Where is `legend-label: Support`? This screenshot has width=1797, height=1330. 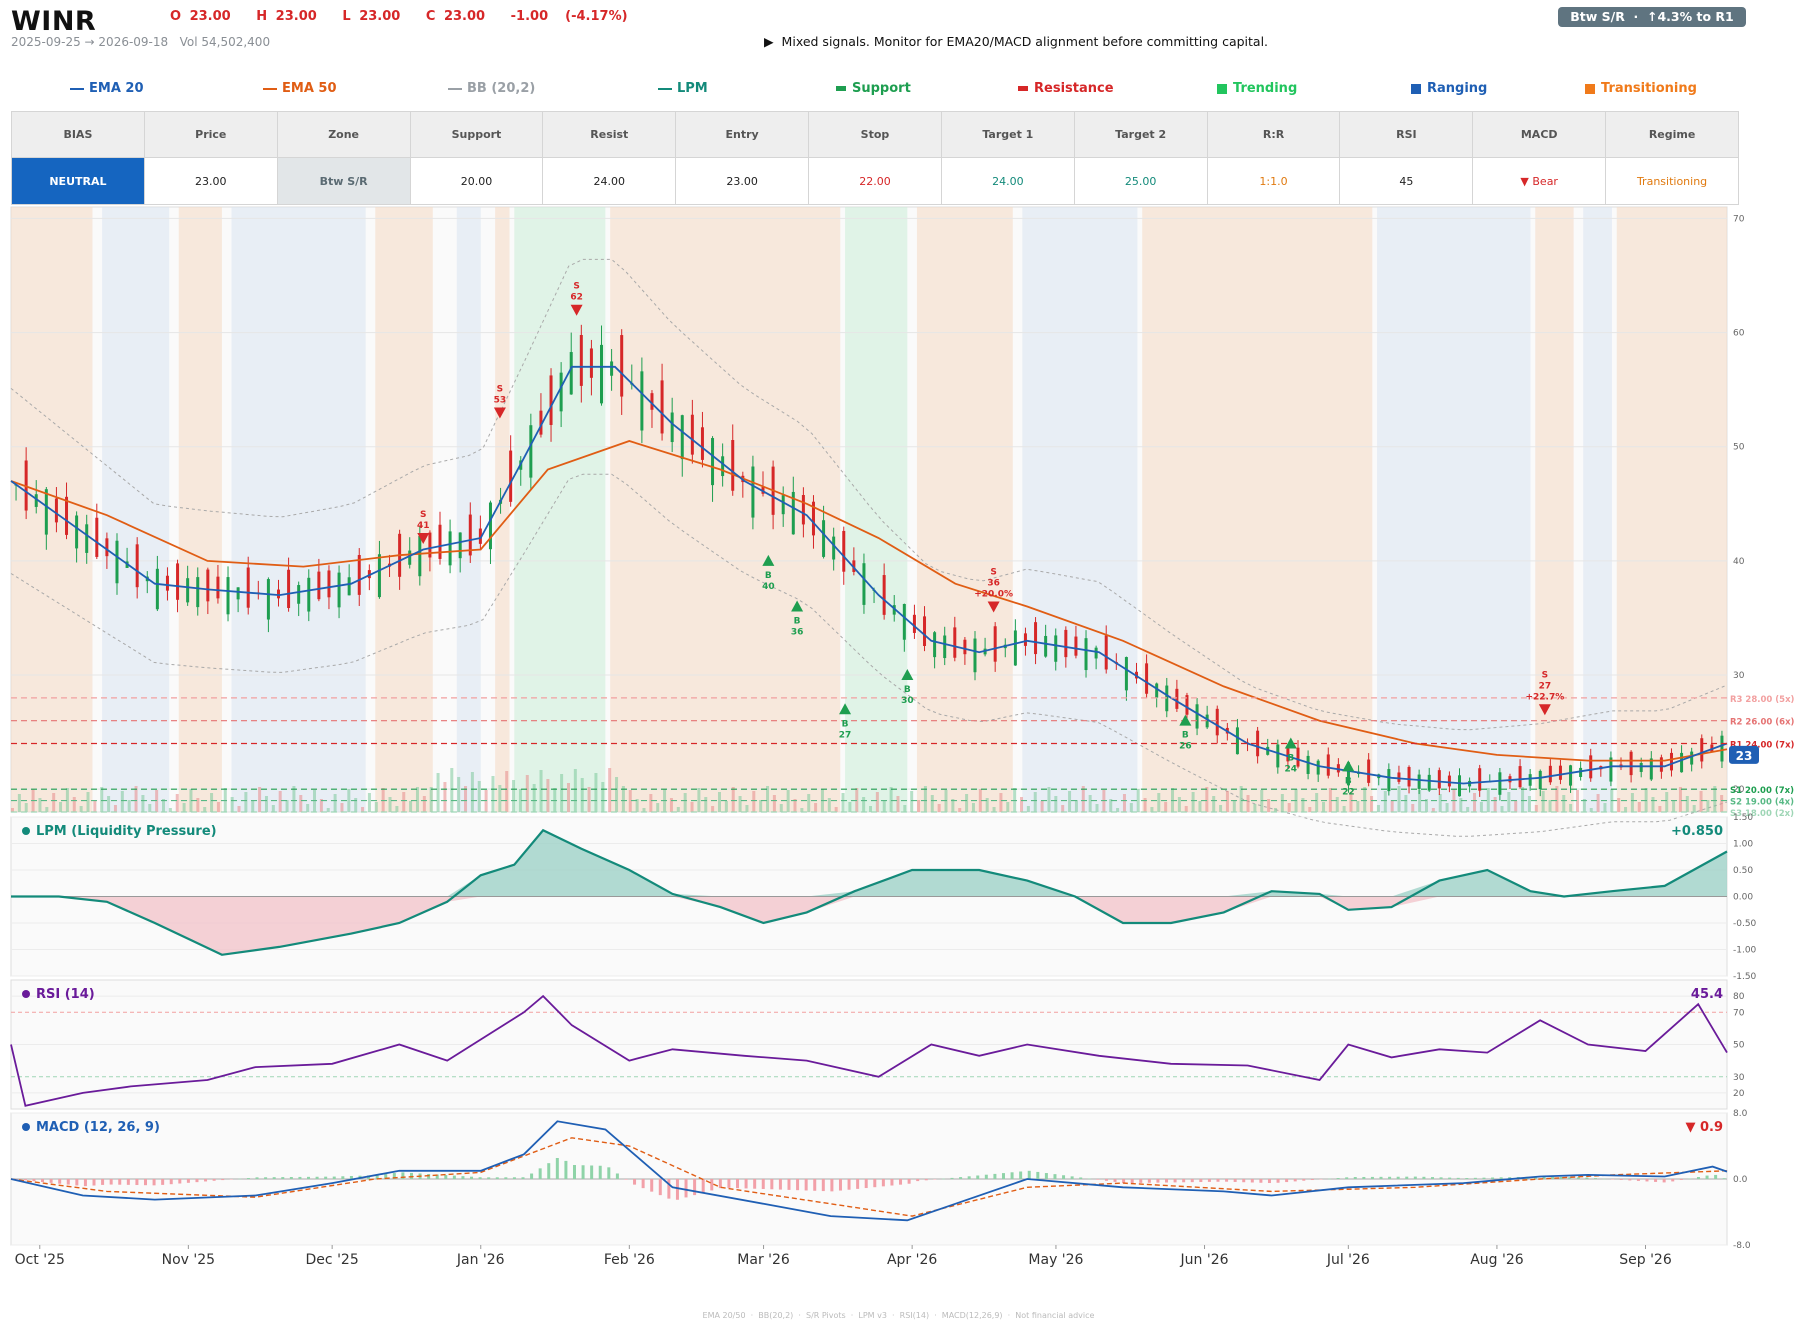
legend-label: Support is located at coordinates (881, 88).